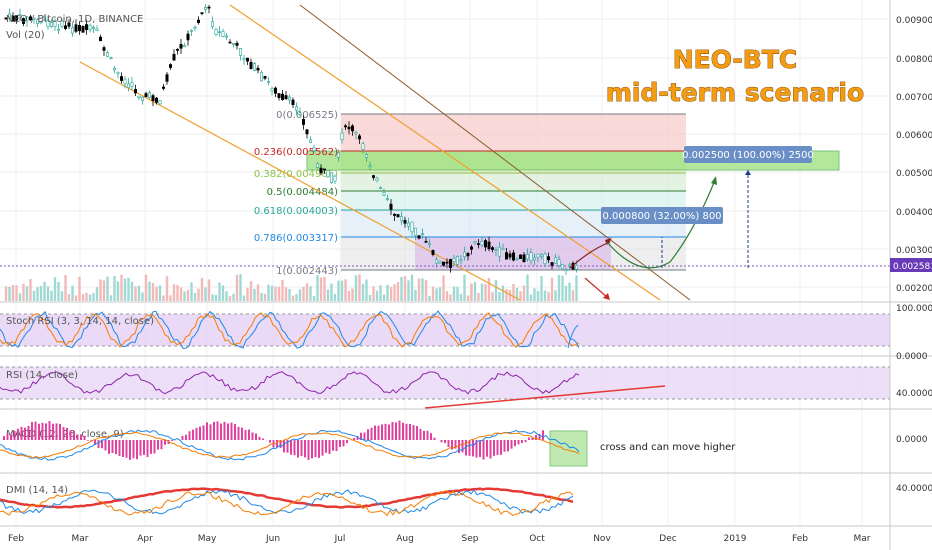 The height and width of the screenshot is (550, 932). I want to click on rsi-pane: RSI (14, close), so click(445, 387).